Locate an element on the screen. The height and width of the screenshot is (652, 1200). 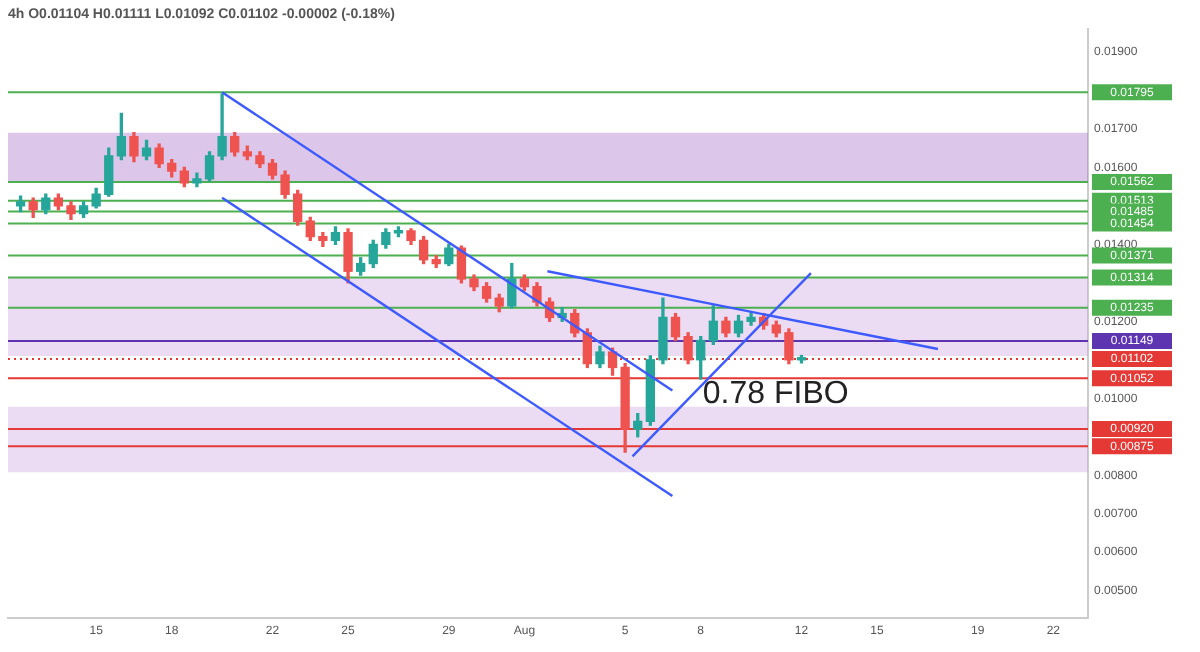
annotation: 0.78 FIBO is located at coordinates (775, 394).